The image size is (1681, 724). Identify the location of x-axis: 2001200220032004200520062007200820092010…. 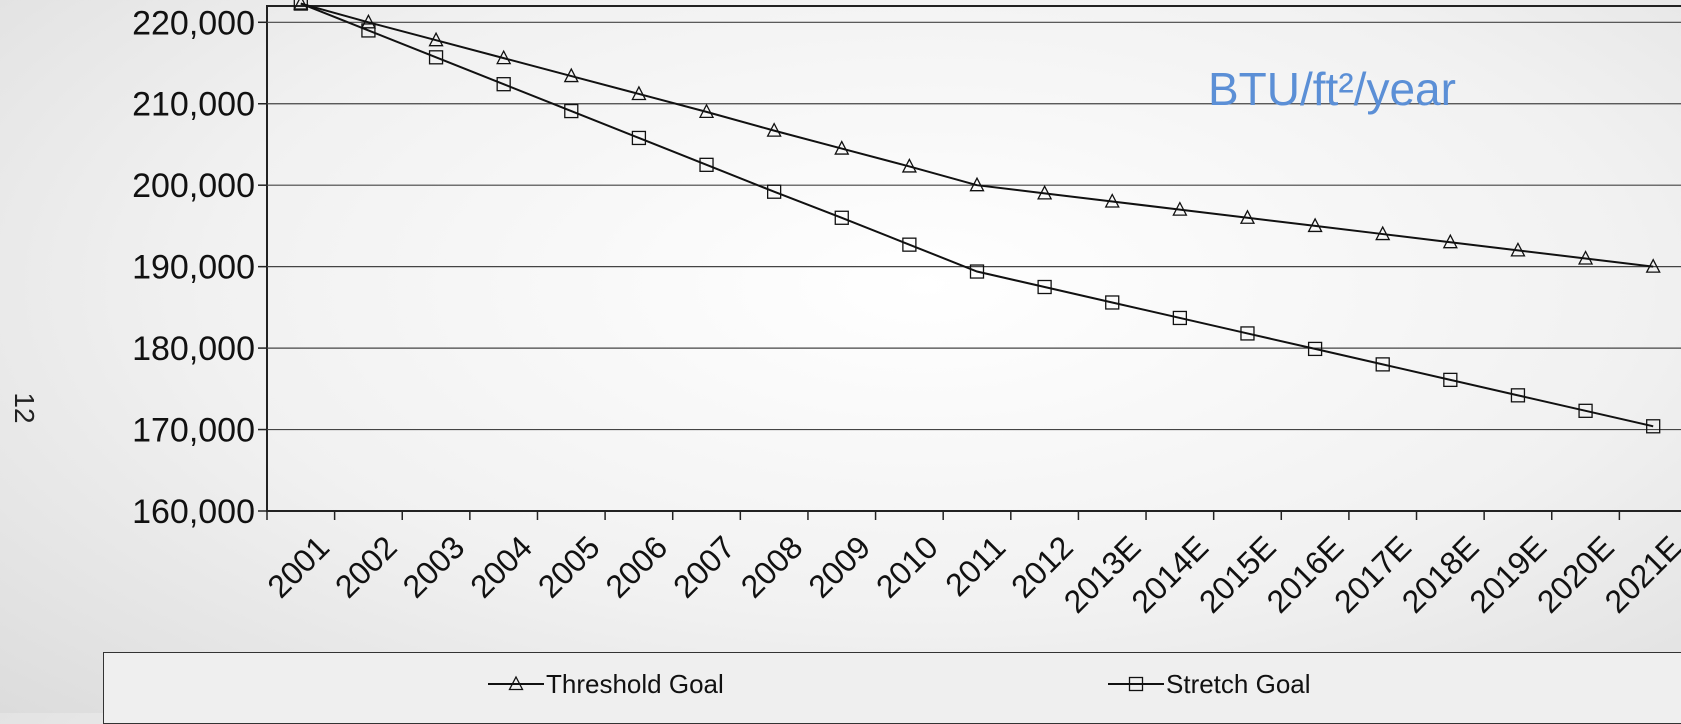
(970, 565).